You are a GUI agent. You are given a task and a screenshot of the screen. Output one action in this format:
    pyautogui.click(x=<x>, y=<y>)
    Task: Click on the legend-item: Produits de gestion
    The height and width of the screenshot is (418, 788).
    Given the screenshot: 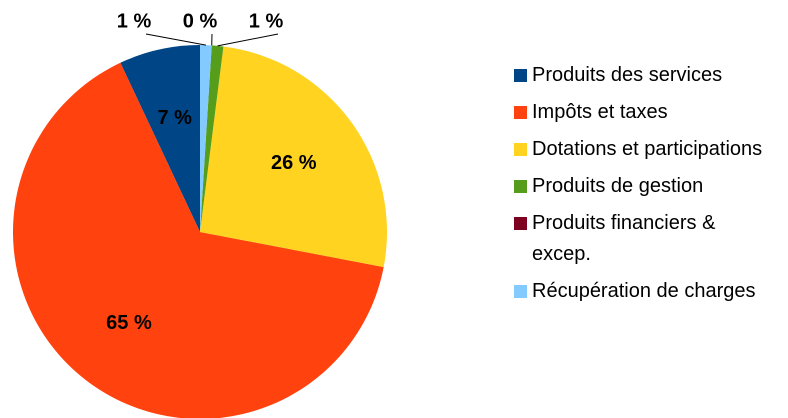 What is the action you would take?
    pyautogui.click(x=640, y=186)
    